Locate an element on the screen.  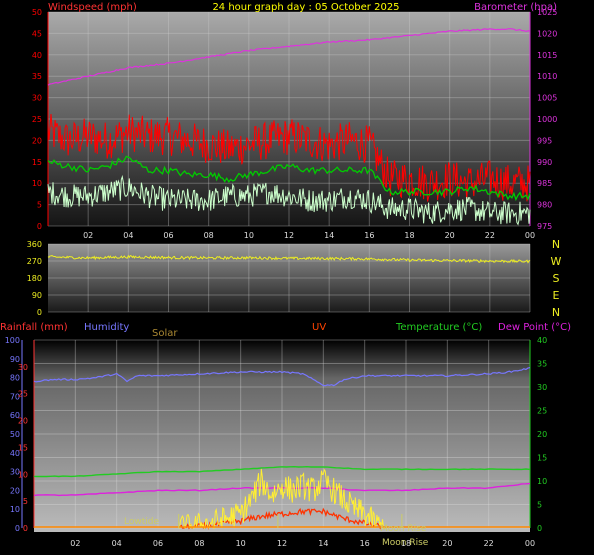
humidity-tick: 0 is located at coordinates (17, 528).